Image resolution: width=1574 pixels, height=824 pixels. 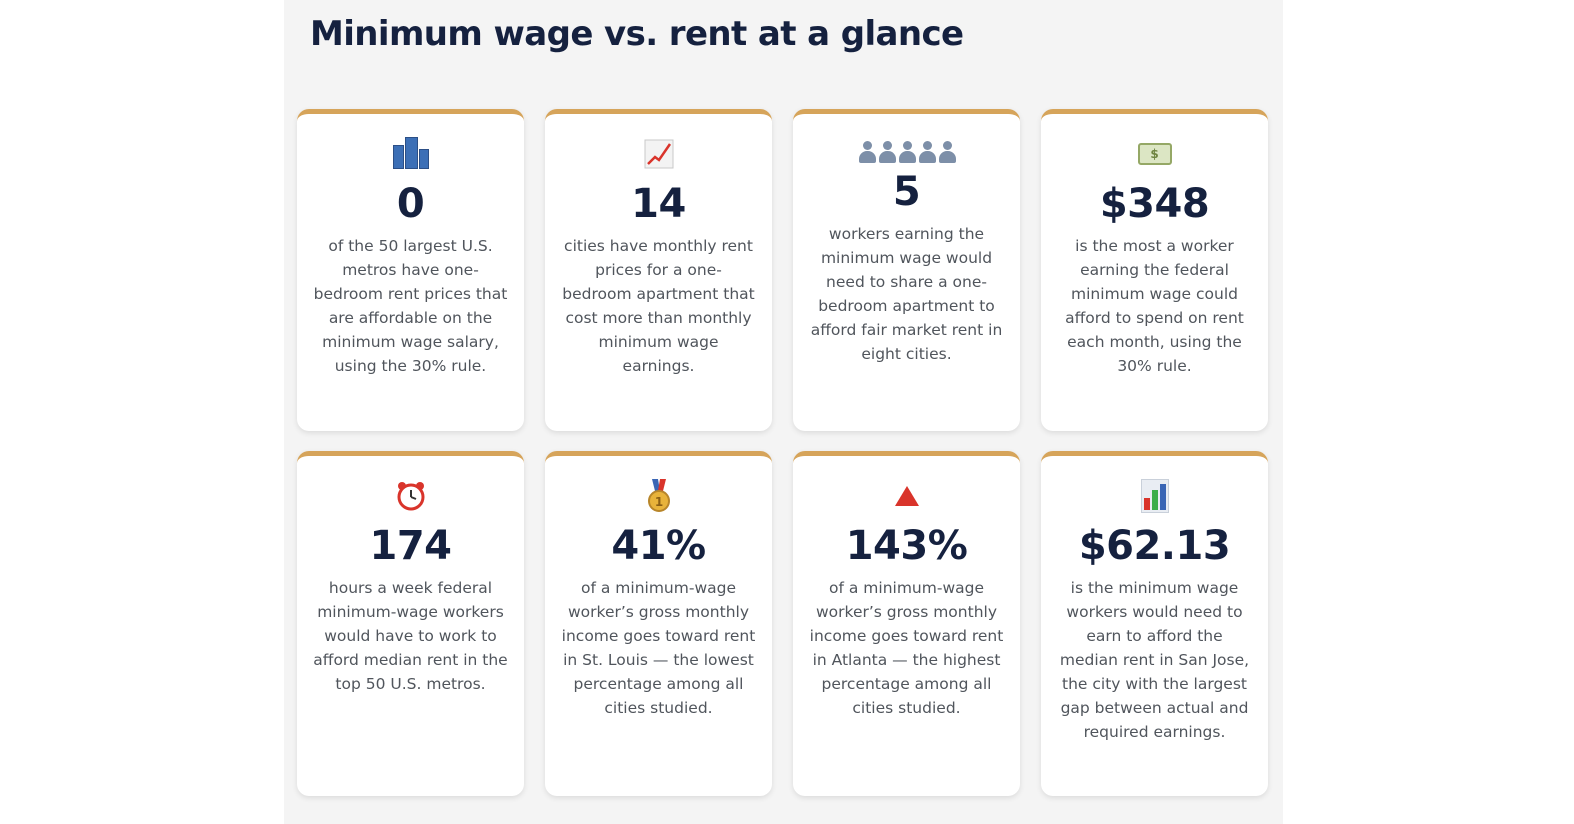 I want to click on page-title: Minimum wage vs. rent at a glance, so click(x=637, y=34).